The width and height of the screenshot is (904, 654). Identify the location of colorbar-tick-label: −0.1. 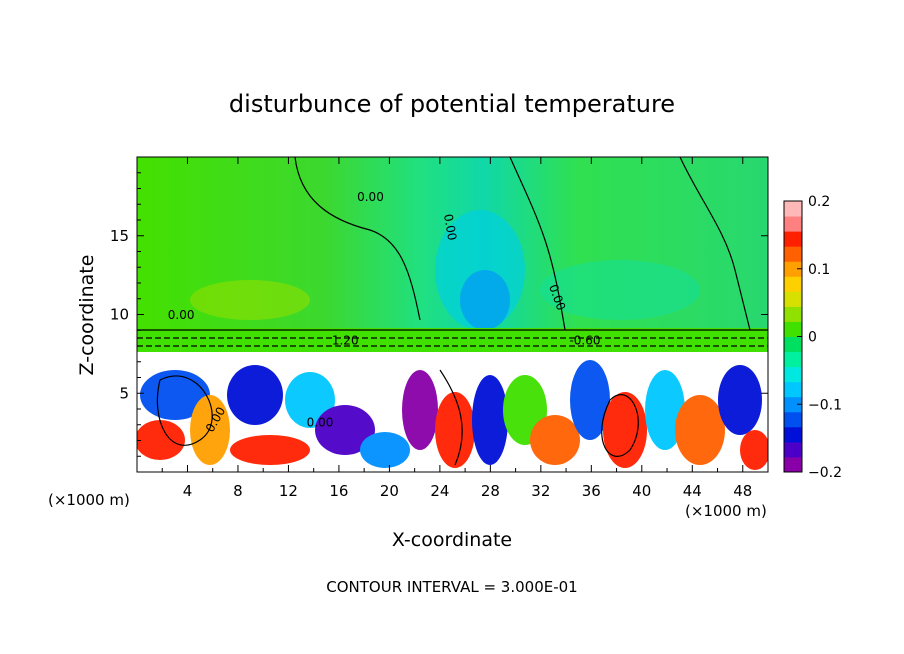
(825, 405).